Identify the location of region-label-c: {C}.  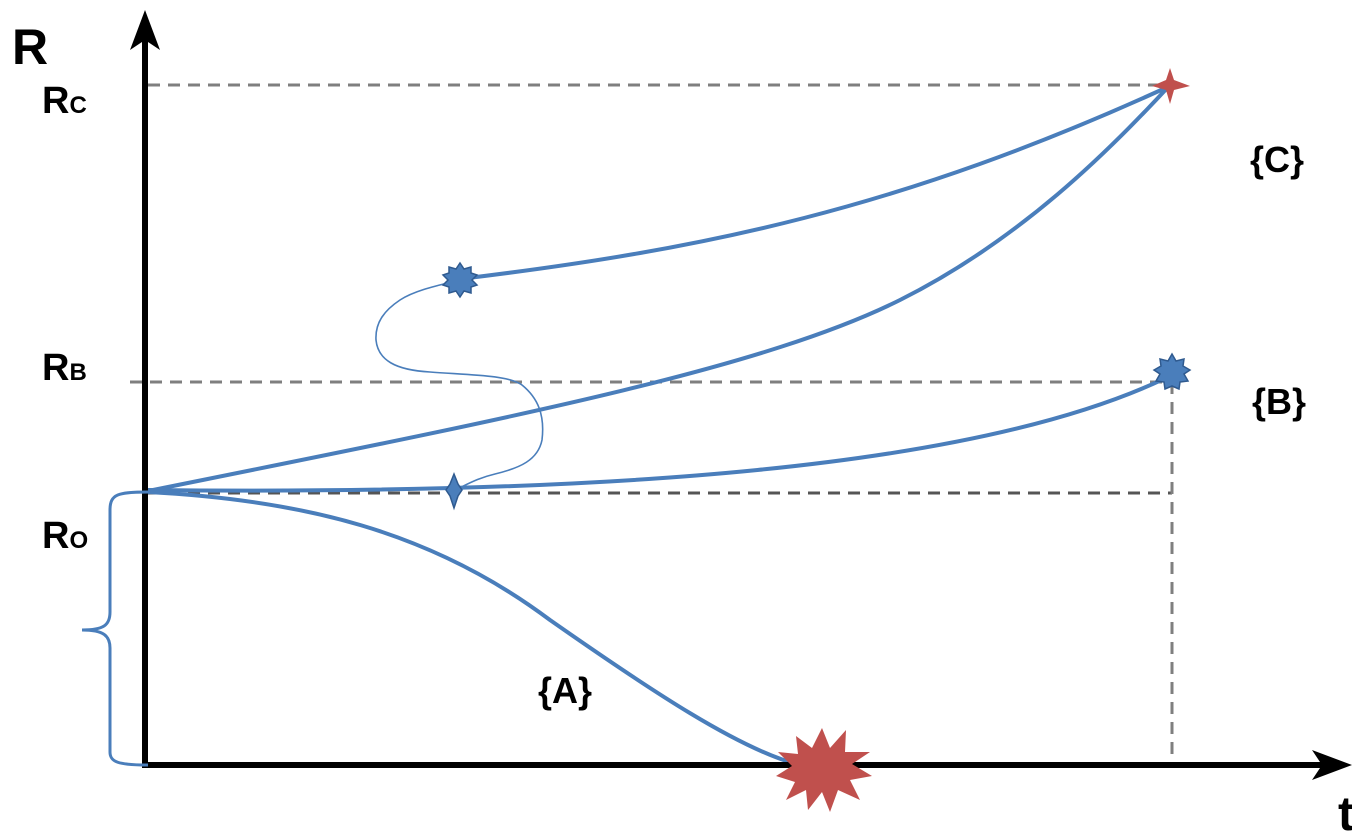
(1277, 159).